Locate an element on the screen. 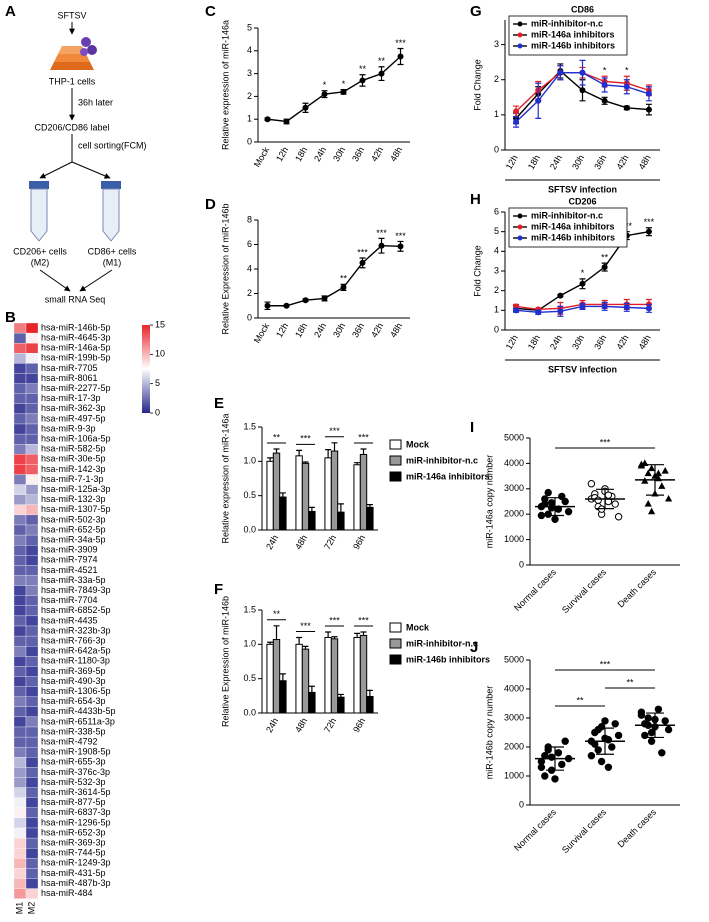  x-tick-label: 96h is located at coordinates (359, 542).